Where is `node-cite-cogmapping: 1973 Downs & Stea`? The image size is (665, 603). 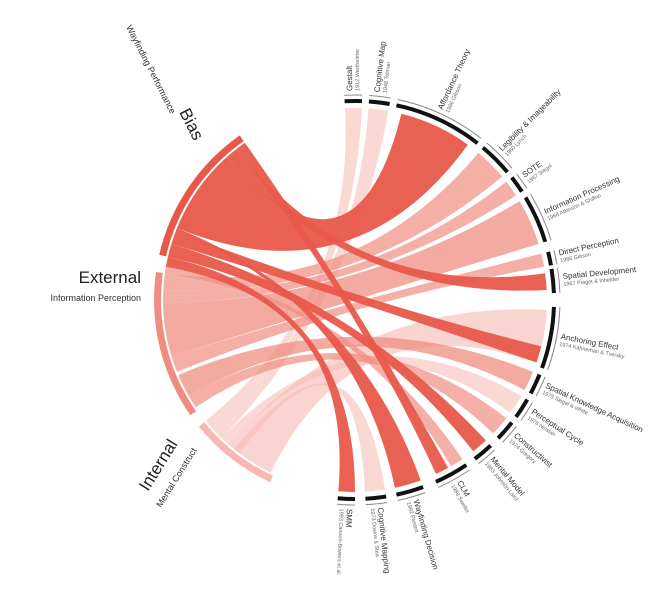
node-cite-cogmapping: 1973 Downs & Stea is located at coordinates (374, 533).